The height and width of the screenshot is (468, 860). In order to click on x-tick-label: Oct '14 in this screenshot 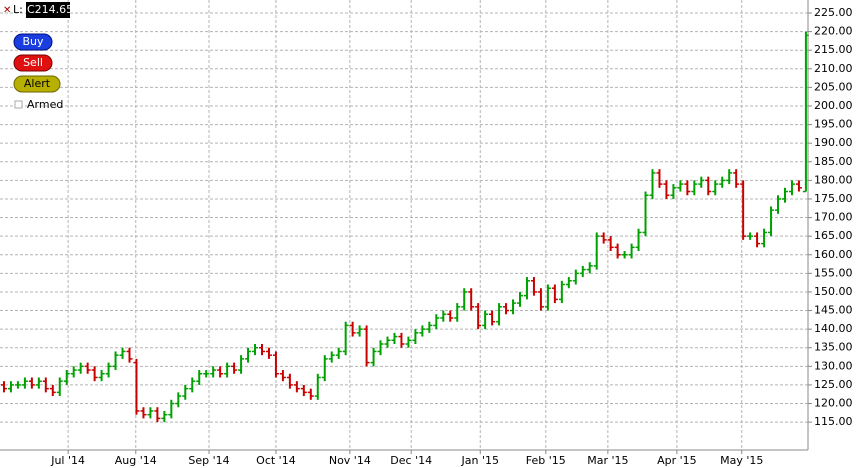, I will do `click(276, 460)`.